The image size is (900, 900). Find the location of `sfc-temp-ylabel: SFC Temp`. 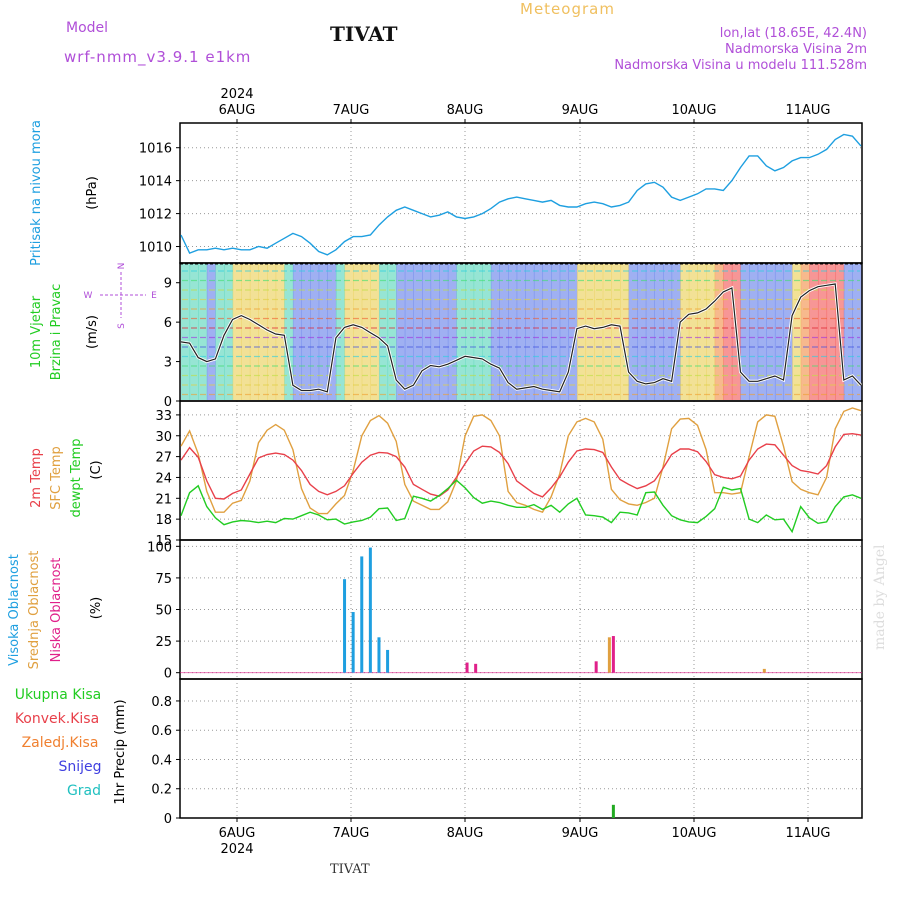

sfc-temp-ylabel: SFC Temp is located at coordinates (56, 478).